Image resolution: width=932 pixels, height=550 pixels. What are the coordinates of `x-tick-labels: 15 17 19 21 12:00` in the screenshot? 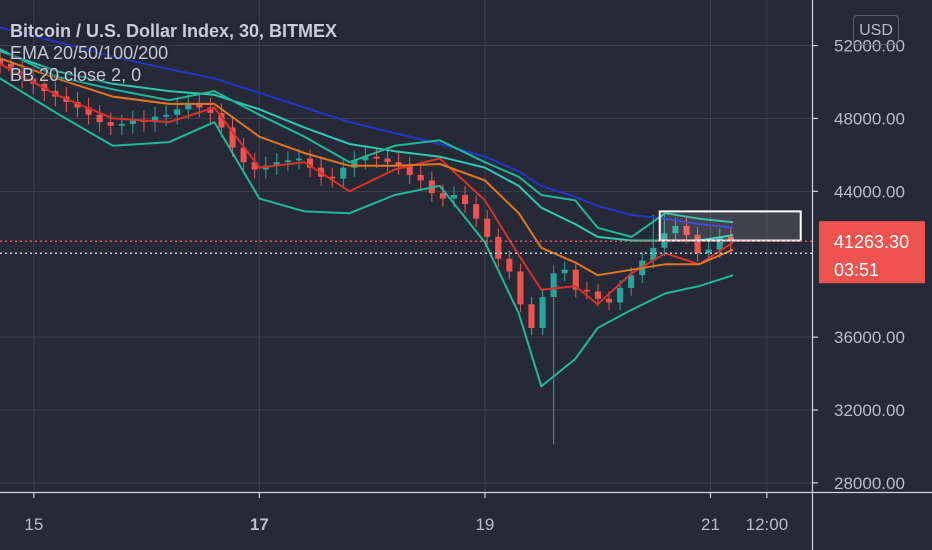 It's located at (406, 524).